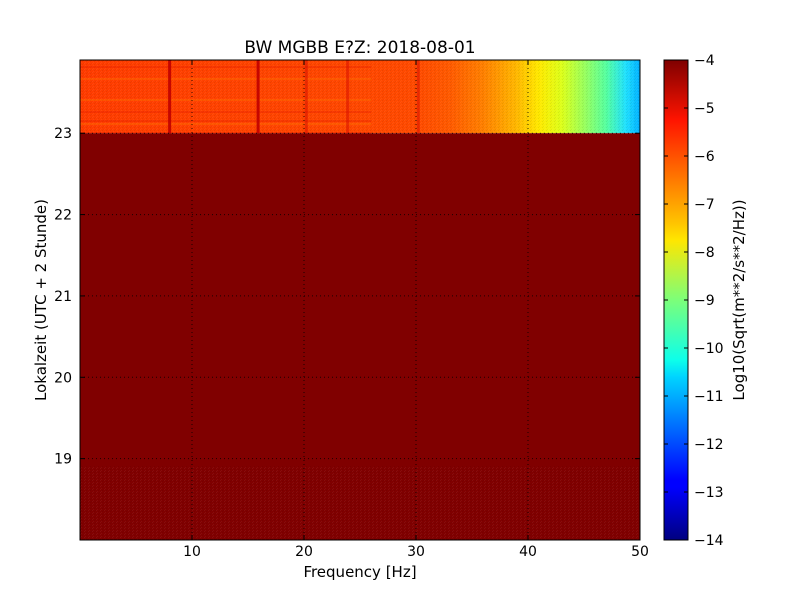 Image resolution: width=800 pixels, height=600 pixels. What do you see at coordinates (640, 552) in the screenshot?
I see `x-tick-label: 50` at bounding box center [640, 552].